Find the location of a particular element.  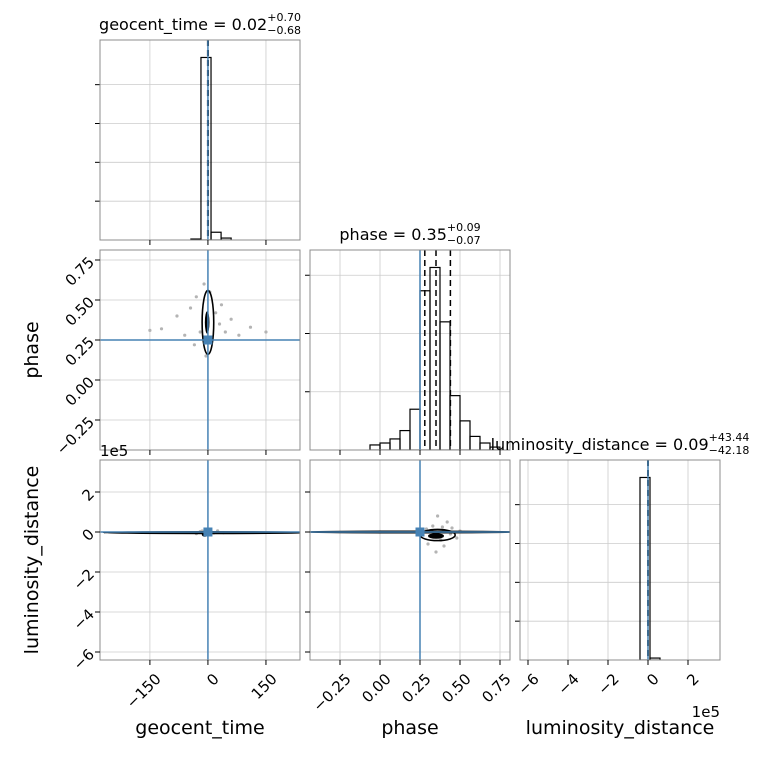

x-tick-label: −4 is located at coordinates (568, 684).